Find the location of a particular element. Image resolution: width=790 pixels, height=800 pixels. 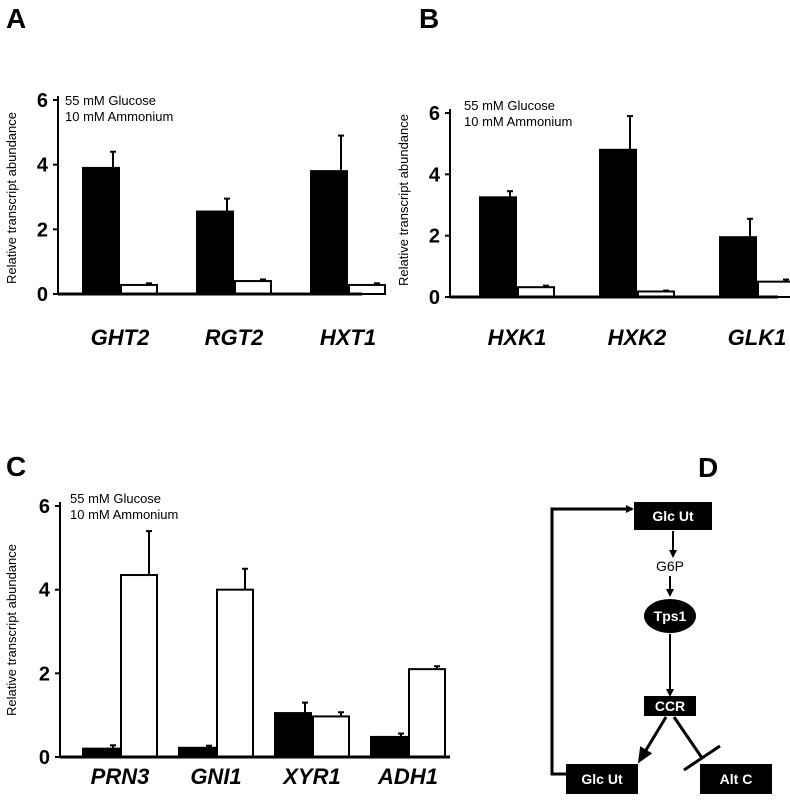

glc-ut-top-box is located at coordinates (673, 516).